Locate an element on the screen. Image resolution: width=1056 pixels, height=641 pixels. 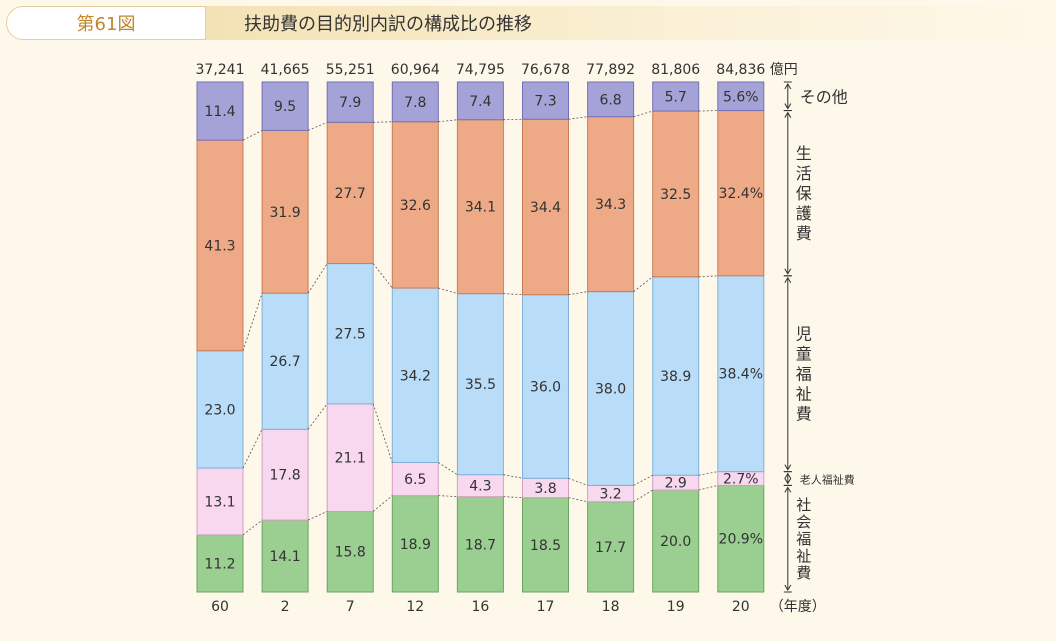
bar-value-label: 17.7 is located at coordinates (610, 548).